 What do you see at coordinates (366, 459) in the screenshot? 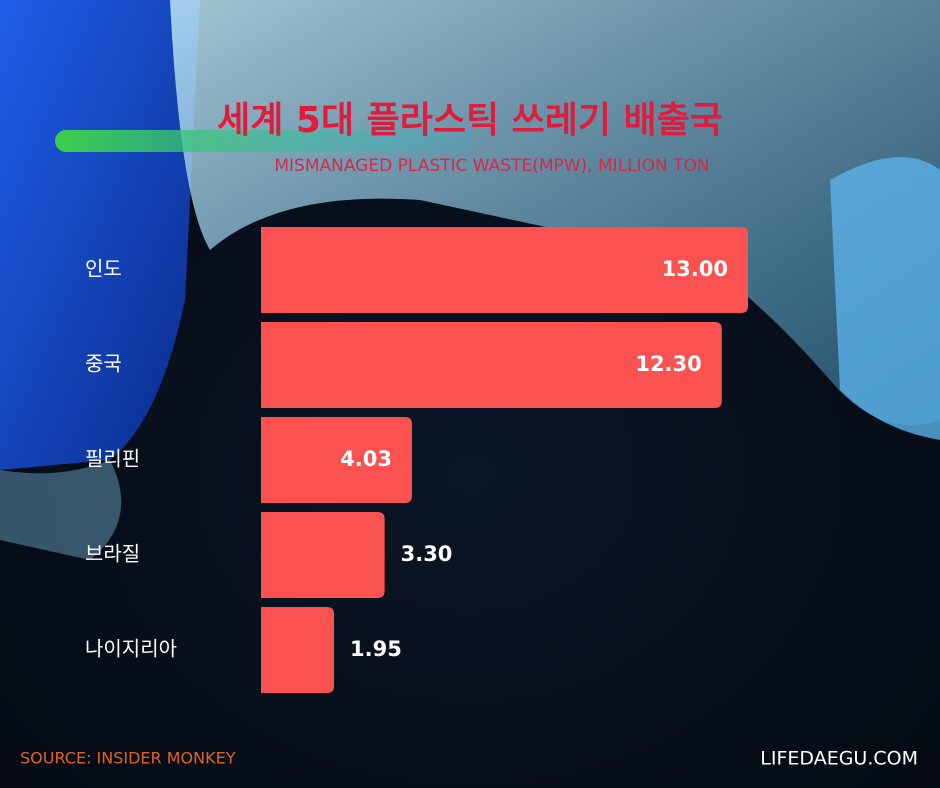
I see `value-label: 4.03` at bounding box center [366, 459].